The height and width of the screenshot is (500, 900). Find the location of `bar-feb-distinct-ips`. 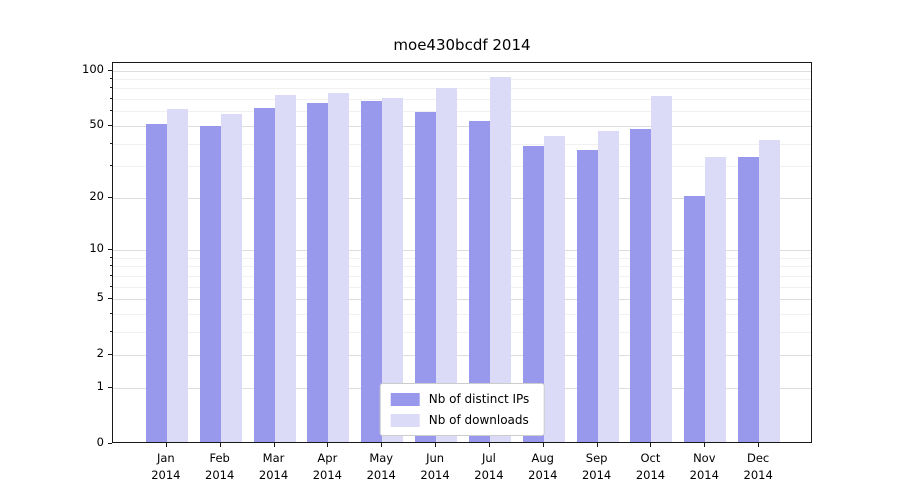

bar-feb-distinct-ips is located at coordinates (210, 283).